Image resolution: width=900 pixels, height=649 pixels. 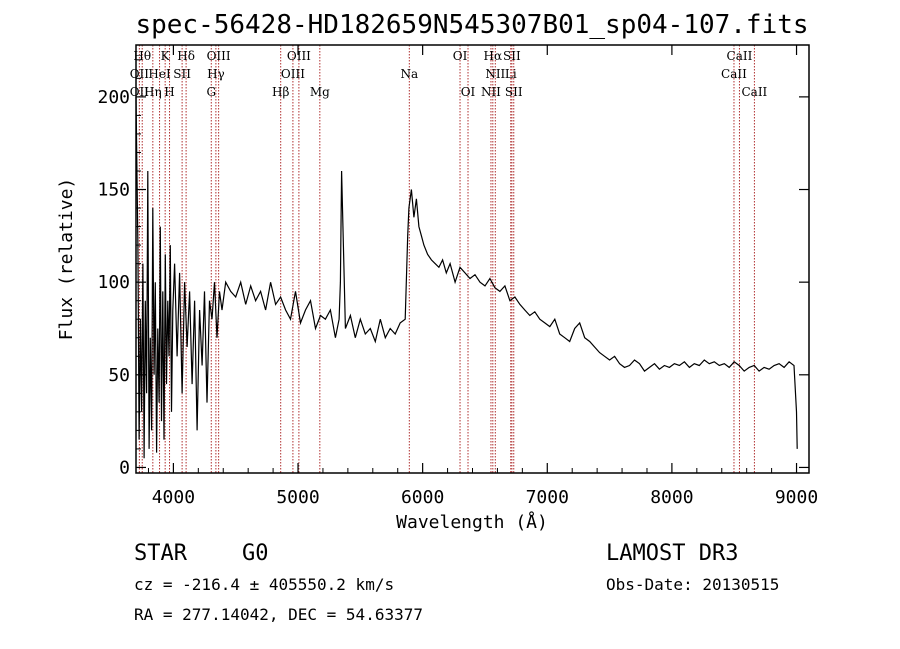 What do you see at coordinates (495, 74) in the screenshot?
I see `line-label-row1-6: NII` at bounding box center [495, 74].